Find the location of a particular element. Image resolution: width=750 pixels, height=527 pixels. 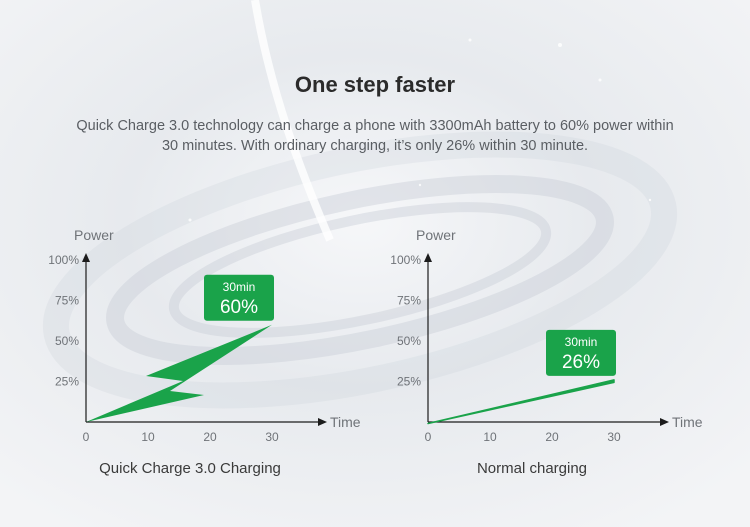

normal-charging-caption: Normal charging is located at coordinates (532, 468).